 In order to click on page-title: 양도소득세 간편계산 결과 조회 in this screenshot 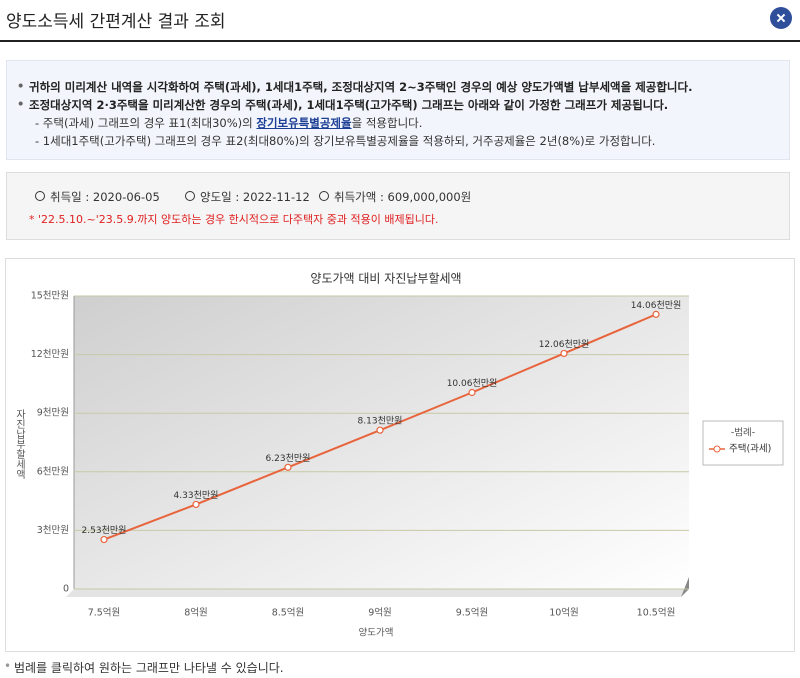, I will do `click(116, 22)`.